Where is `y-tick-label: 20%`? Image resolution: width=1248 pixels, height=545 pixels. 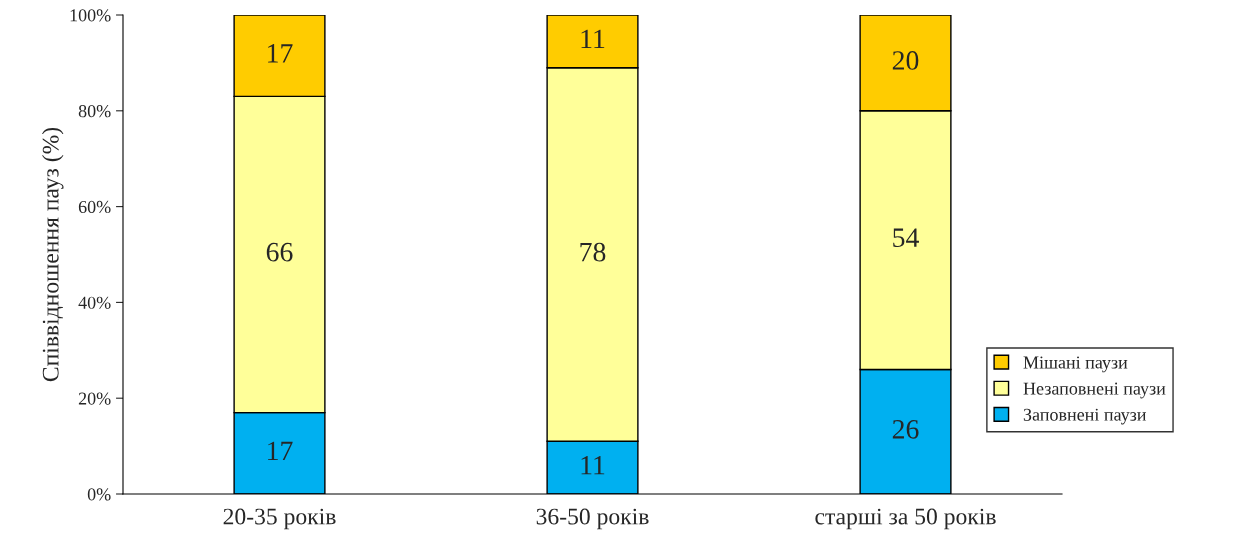 y-tick-label: 20% is located at coordinates (94, 398).